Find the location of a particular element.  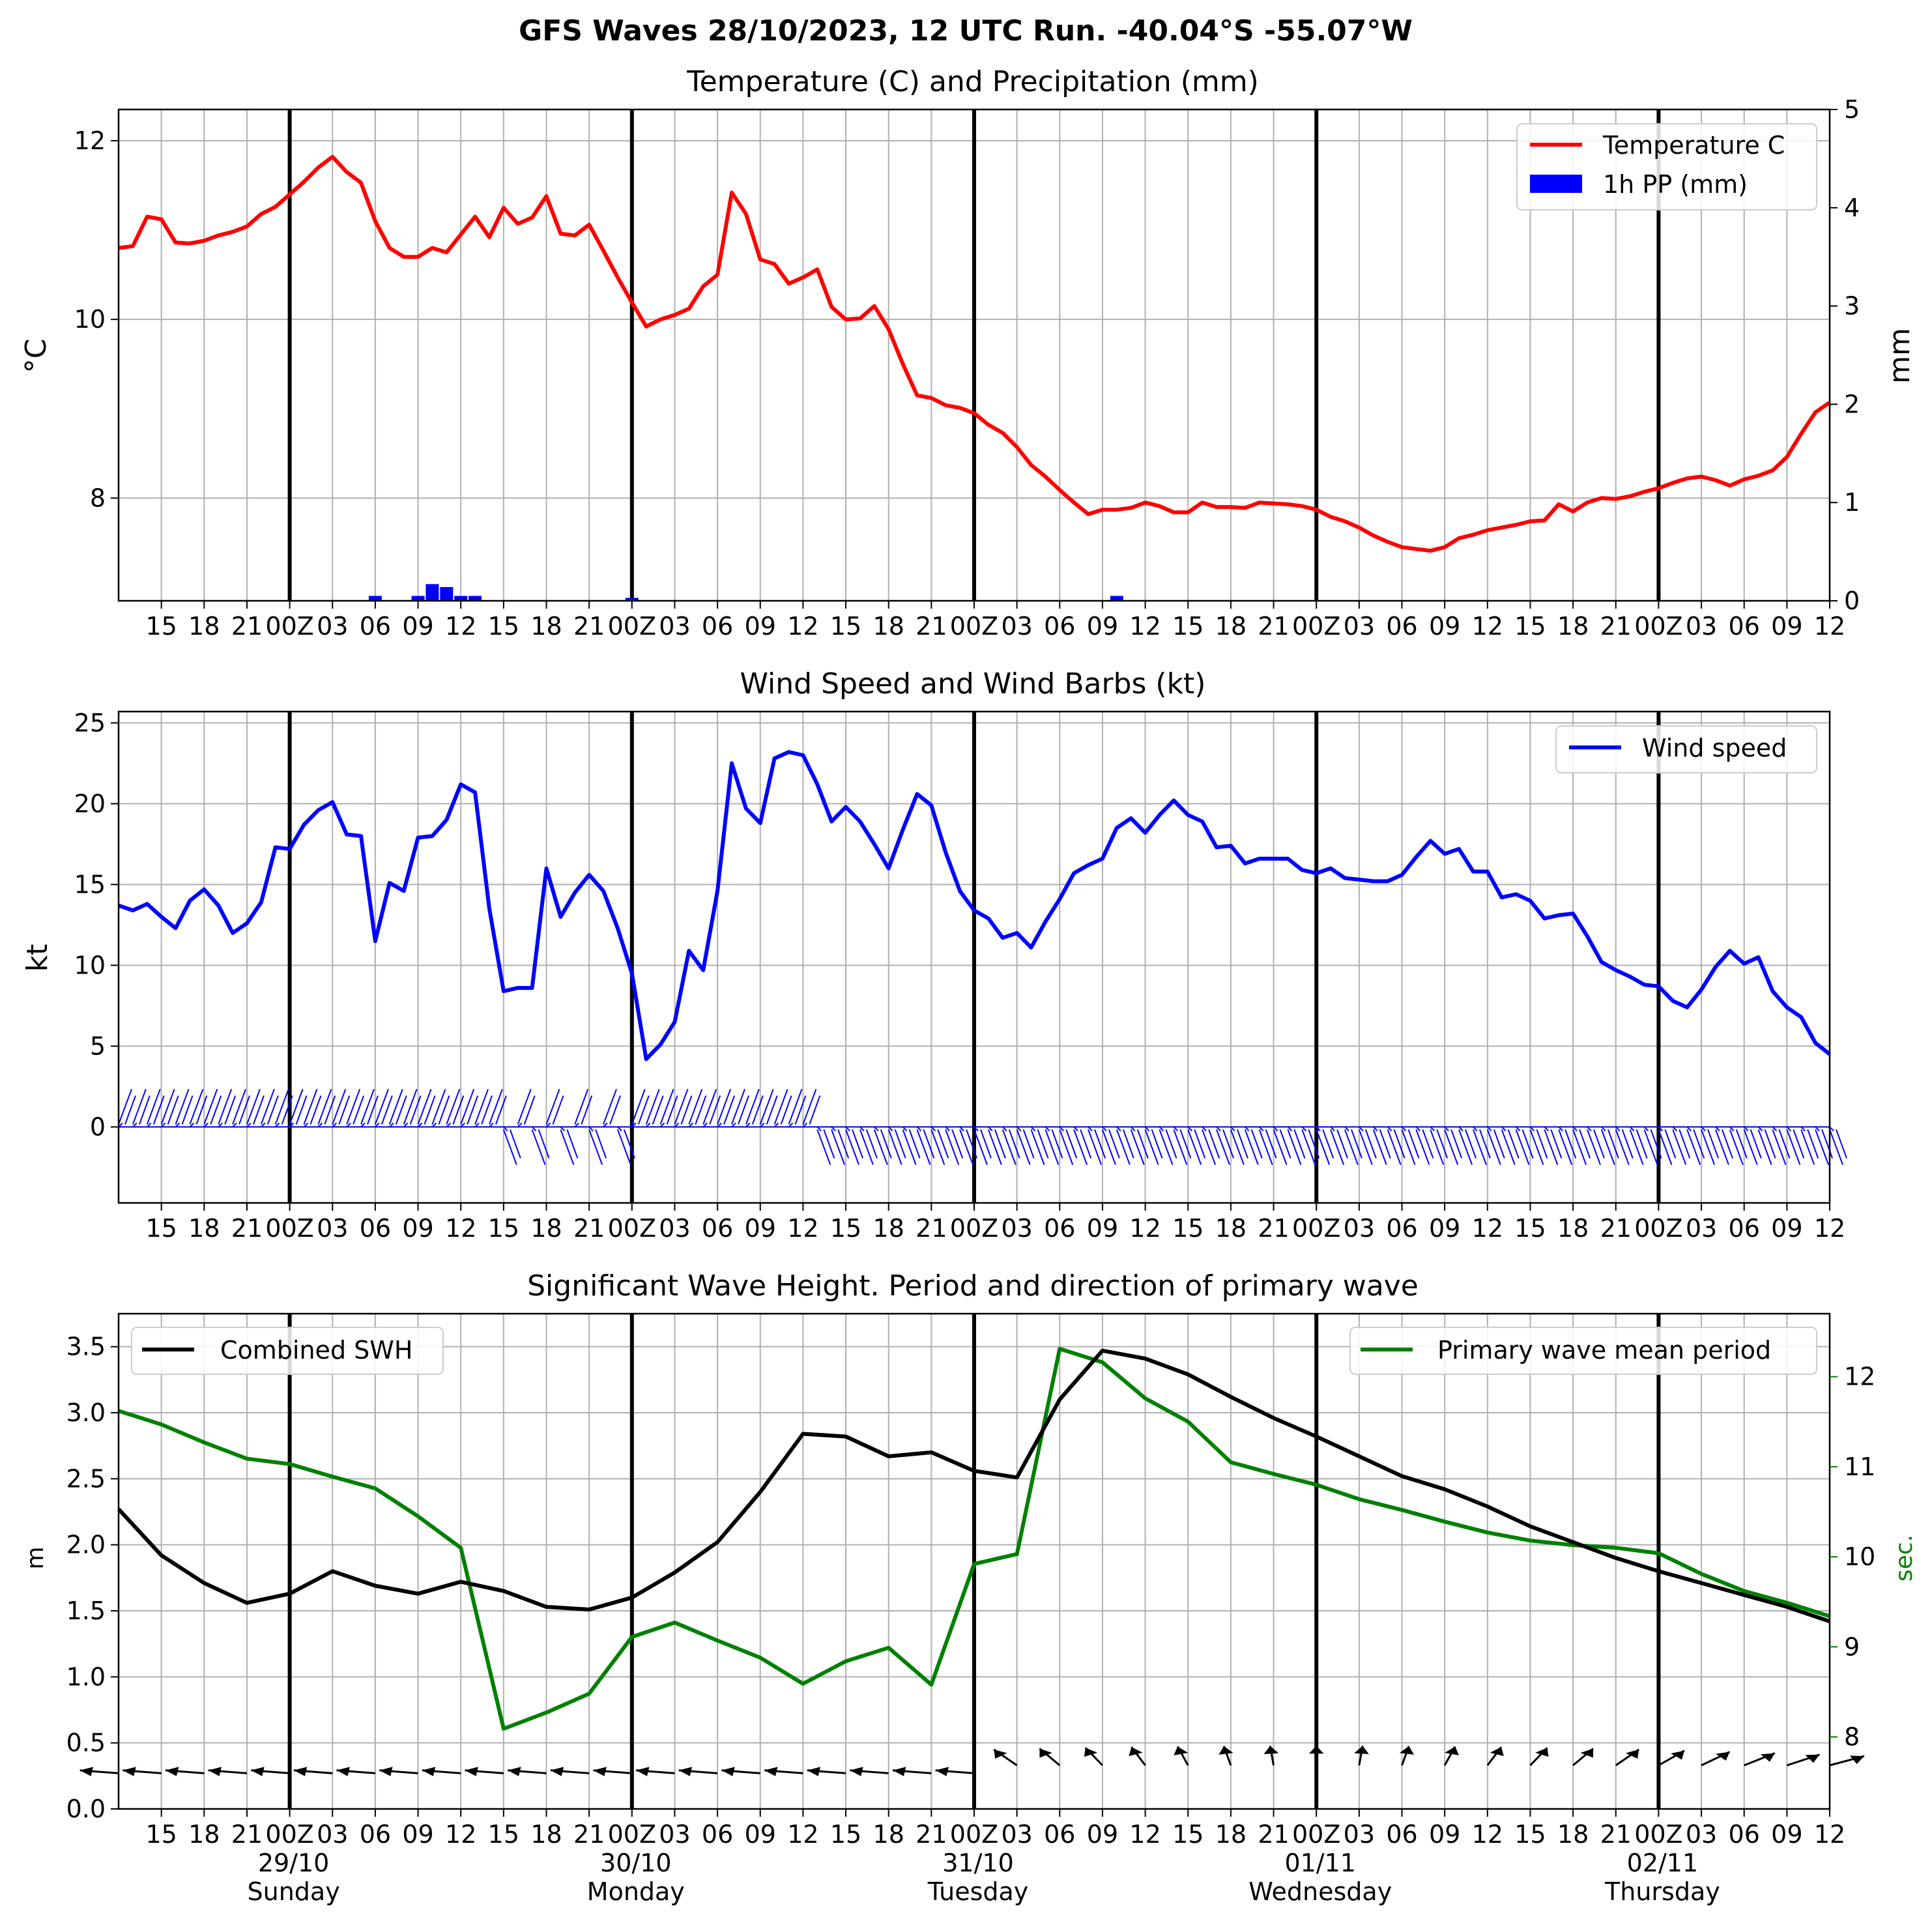

legend-box is located at coordinates (1666, 166).